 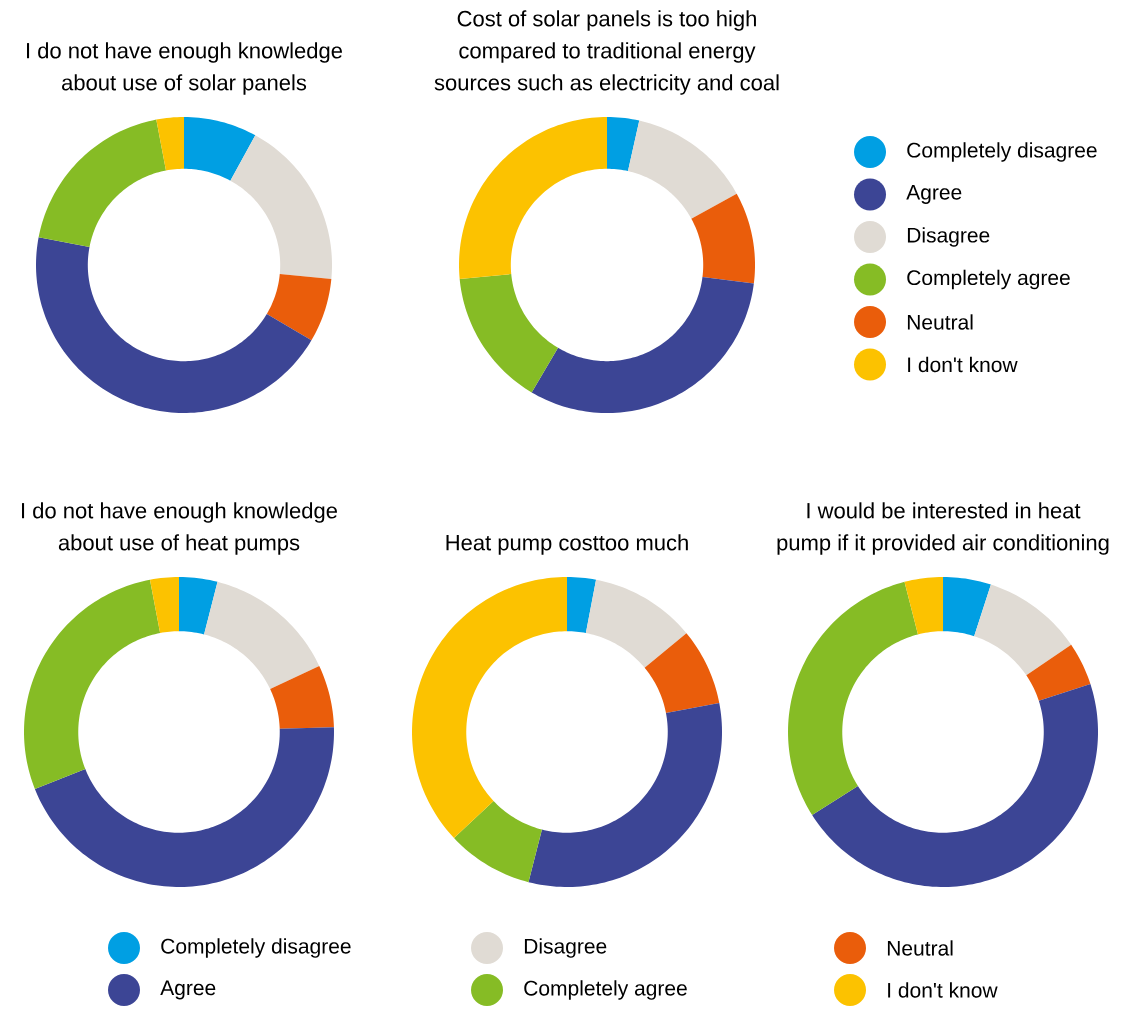 What do you see at coordinates (606, 52) in the screenshot?
I see `chart-title: Cost of solar panels is too high compared to traditional energy sources such as electricity and coal` at bounding box center [606, 52].